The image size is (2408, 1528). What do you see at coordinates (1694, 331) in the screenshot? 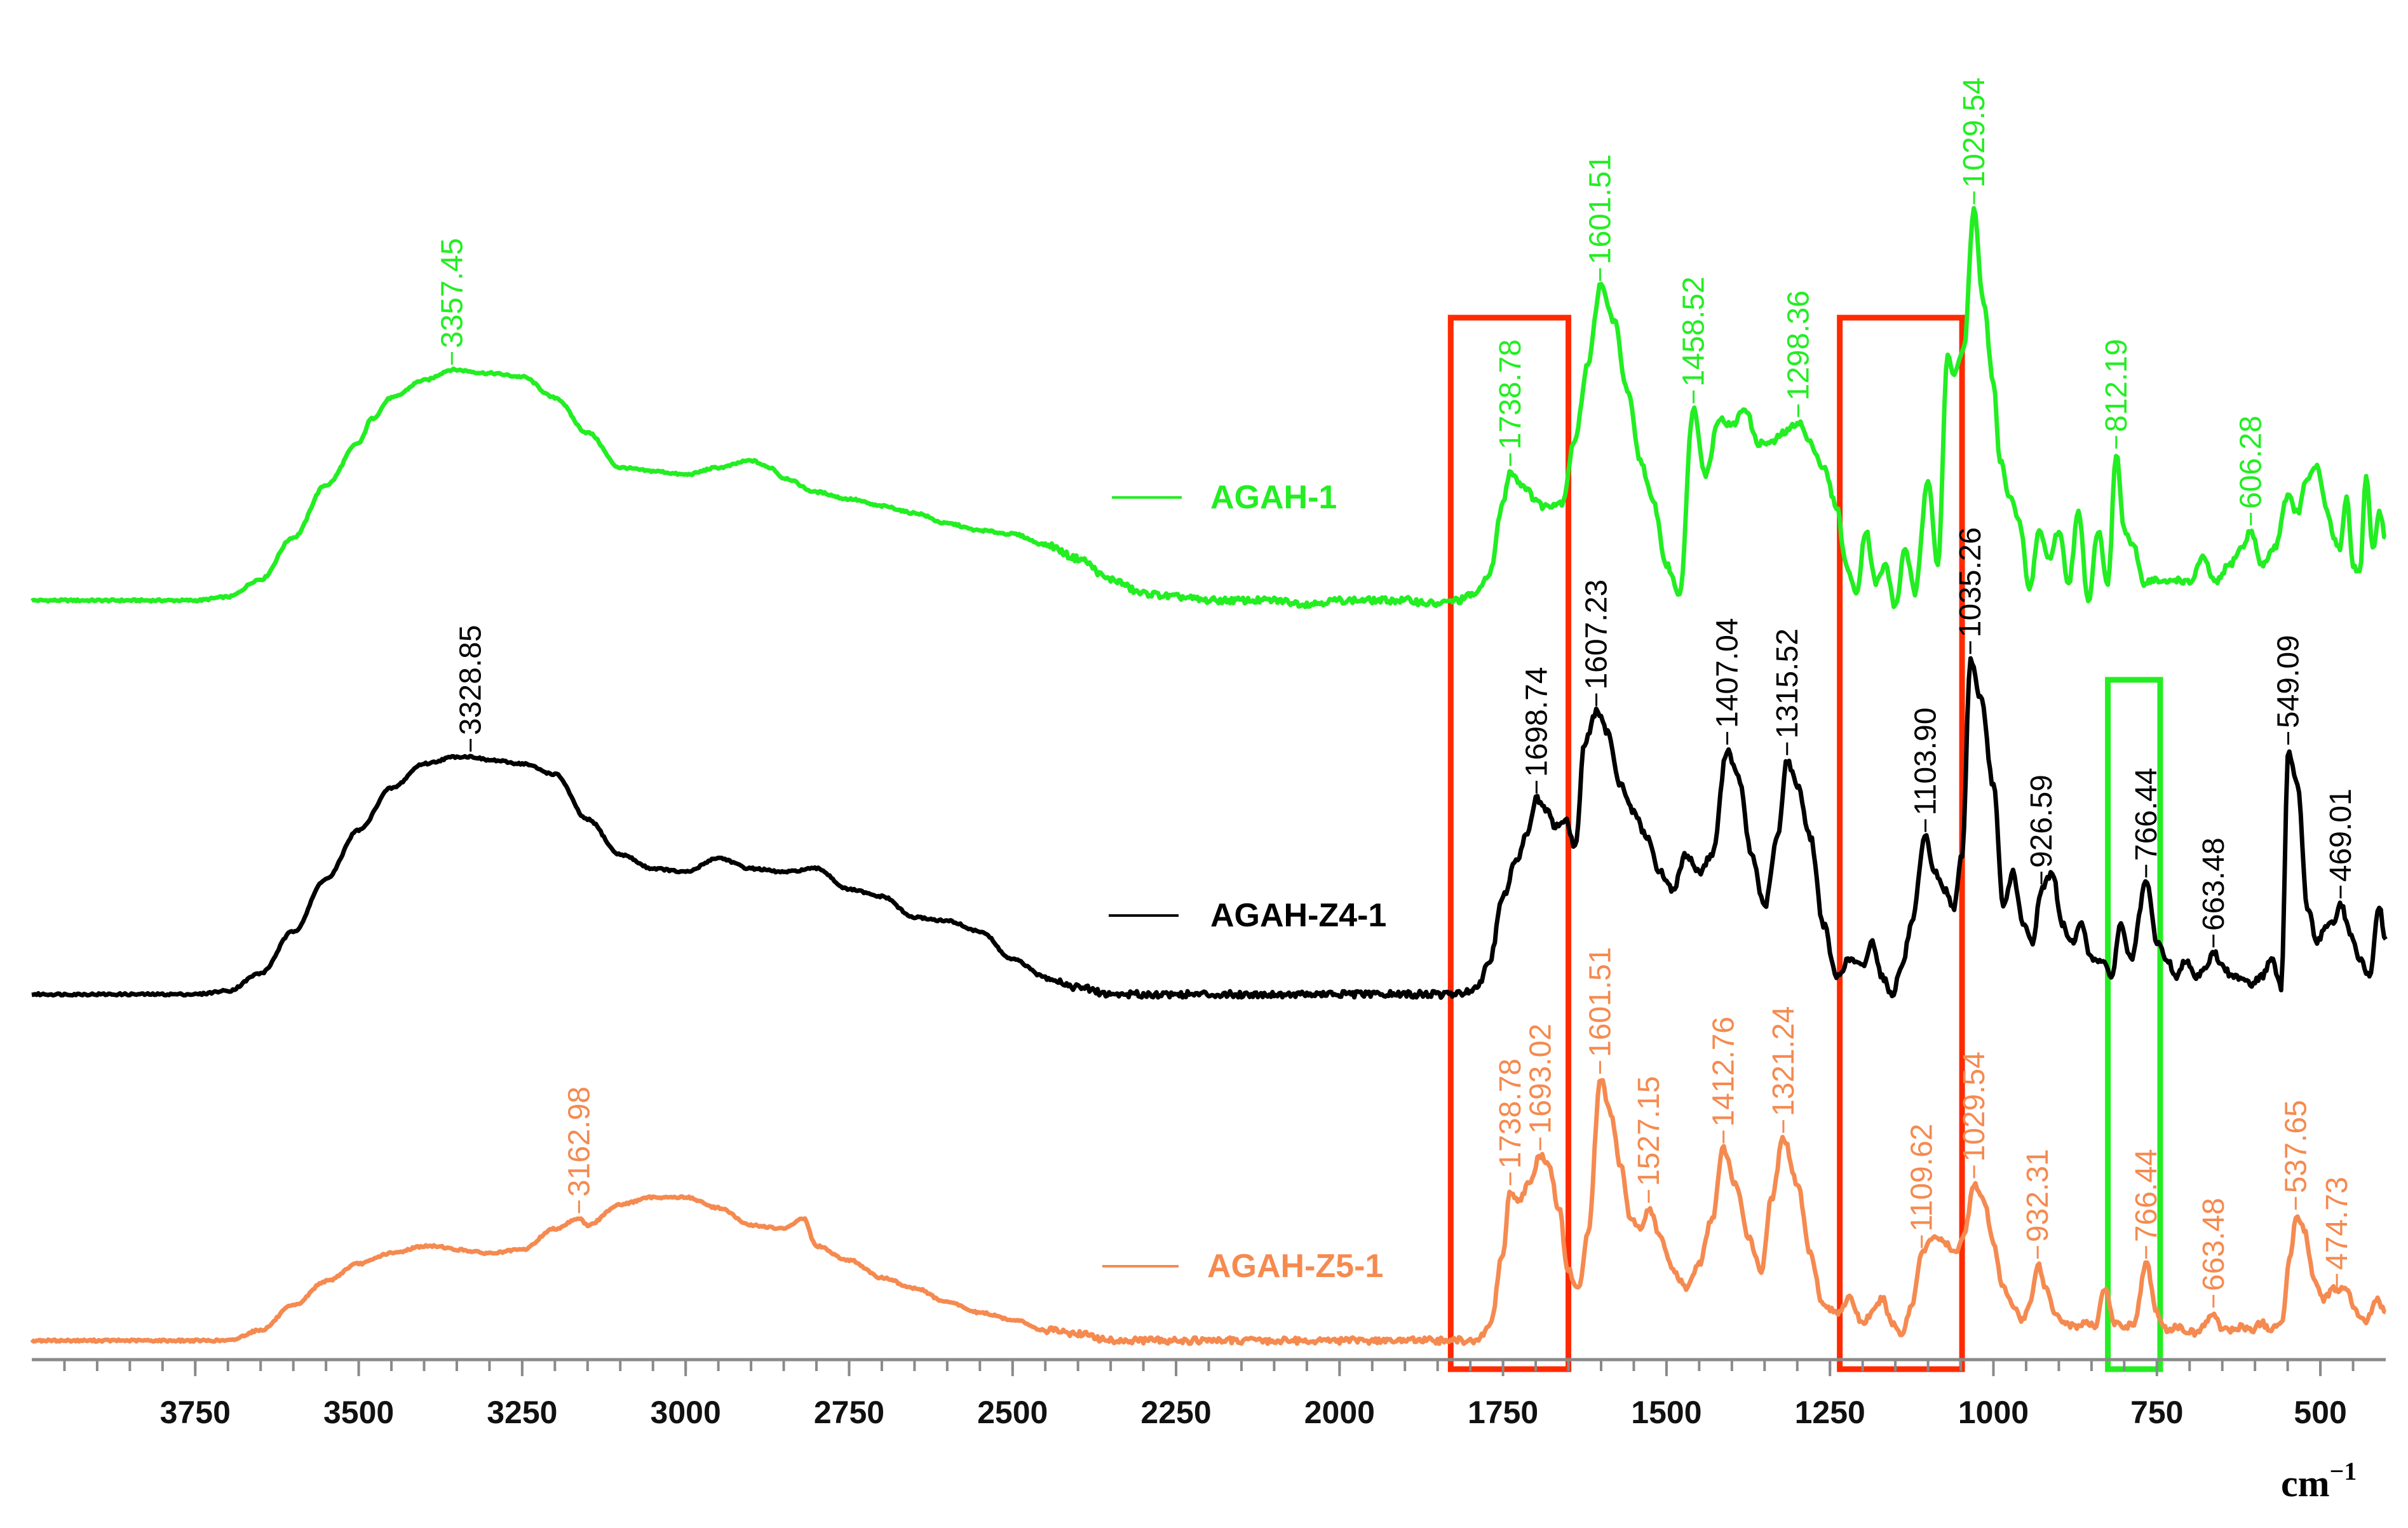
I see `peak-label: 1458.52` at bounding box center [1694, 331].